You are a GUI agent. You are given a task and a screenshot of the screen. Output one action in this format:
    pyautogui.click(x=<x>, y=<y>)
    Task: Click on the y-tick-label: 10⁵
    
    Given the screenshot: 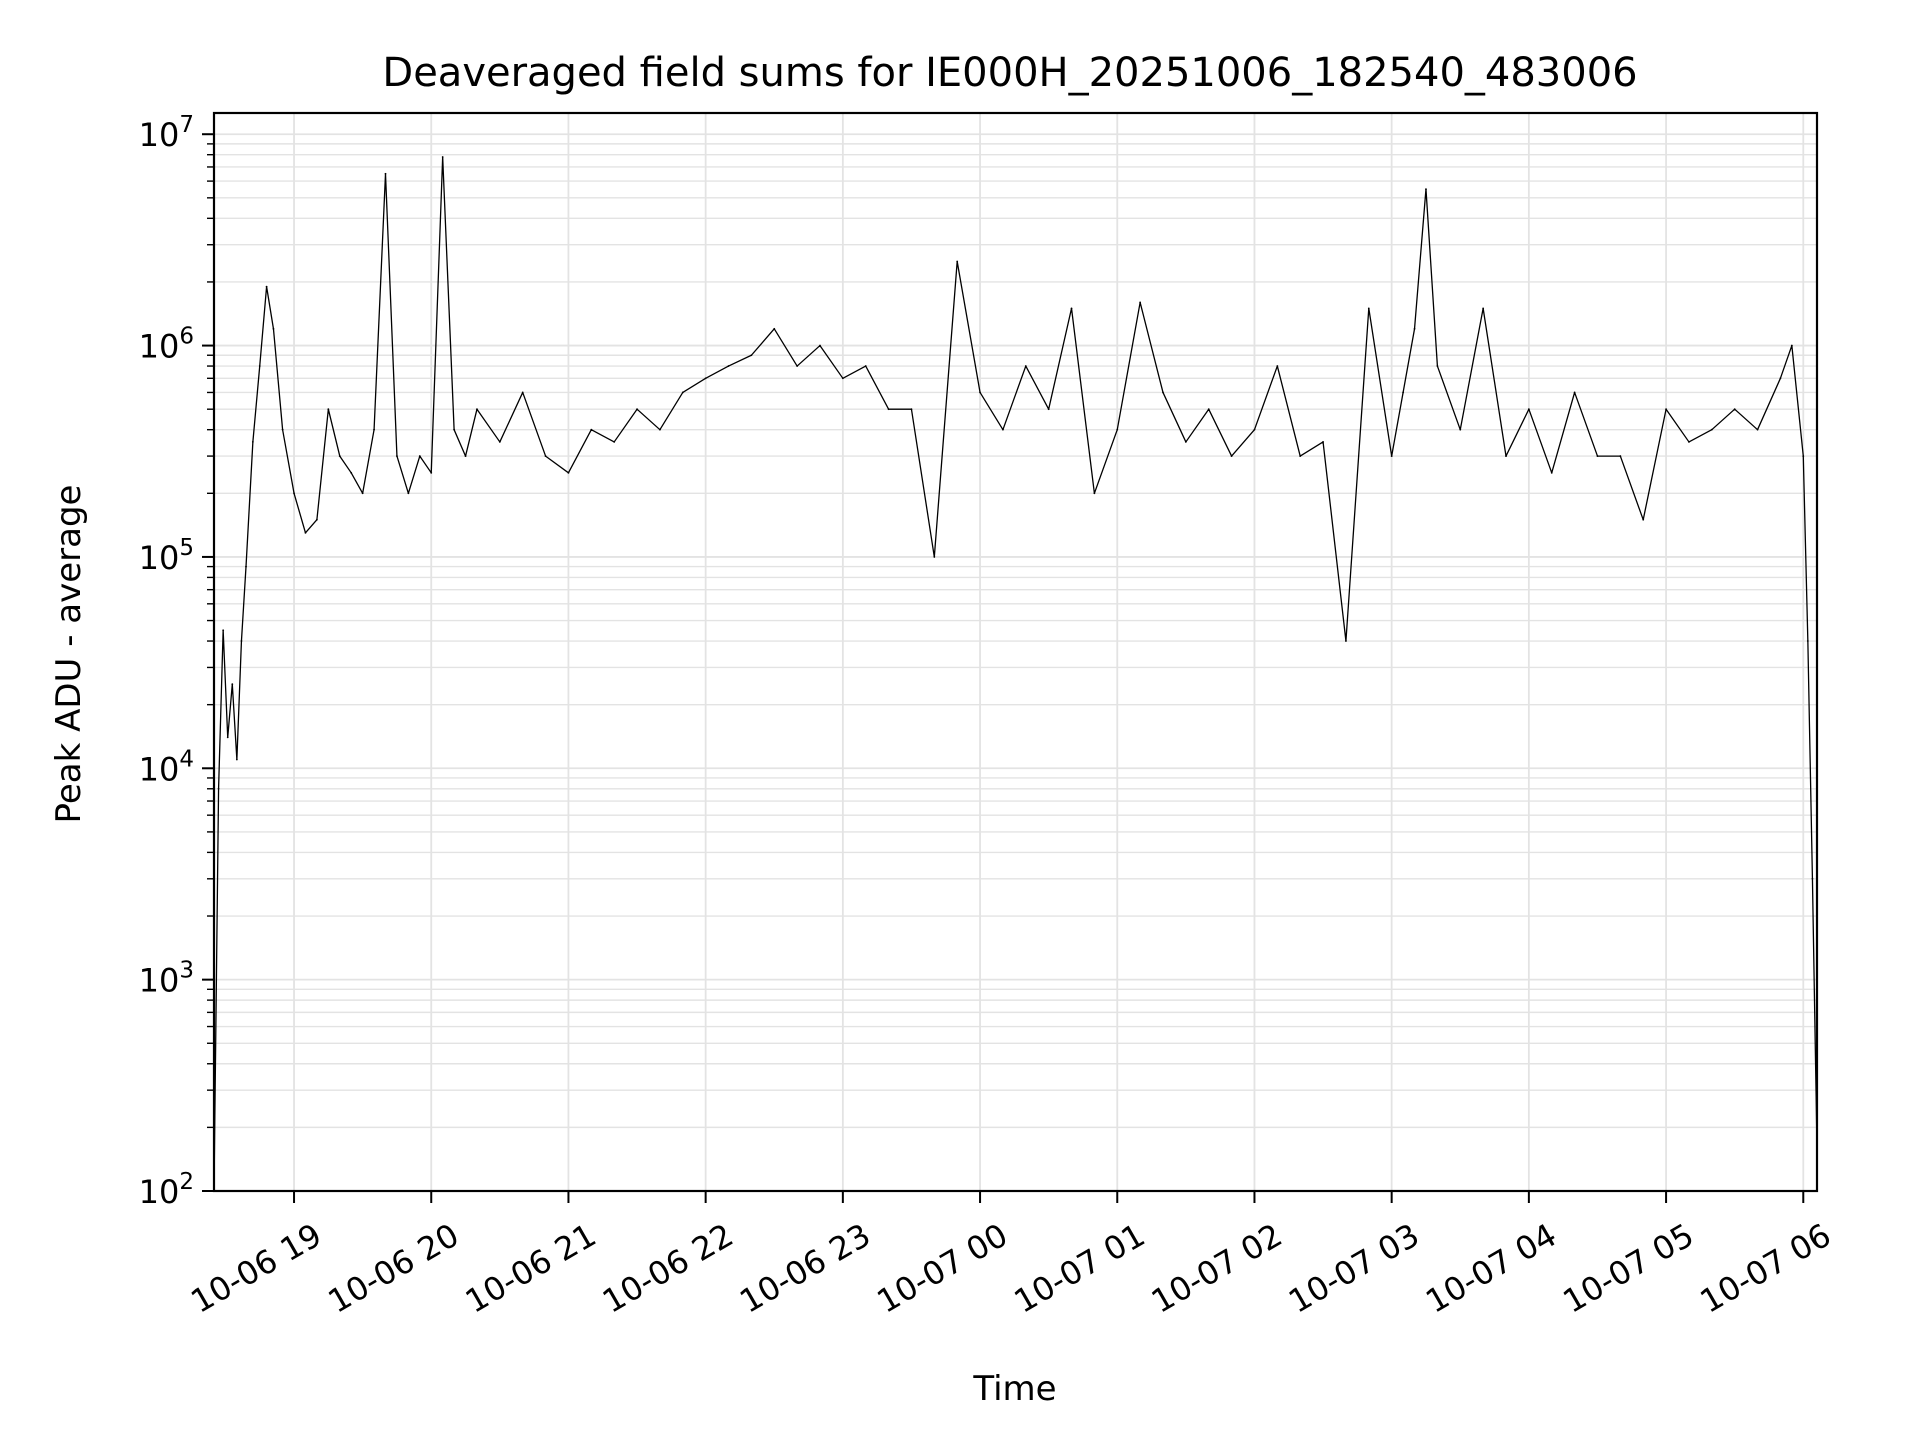 What is the action you would take?
    pyautogui.click(x=166, y=556)
    